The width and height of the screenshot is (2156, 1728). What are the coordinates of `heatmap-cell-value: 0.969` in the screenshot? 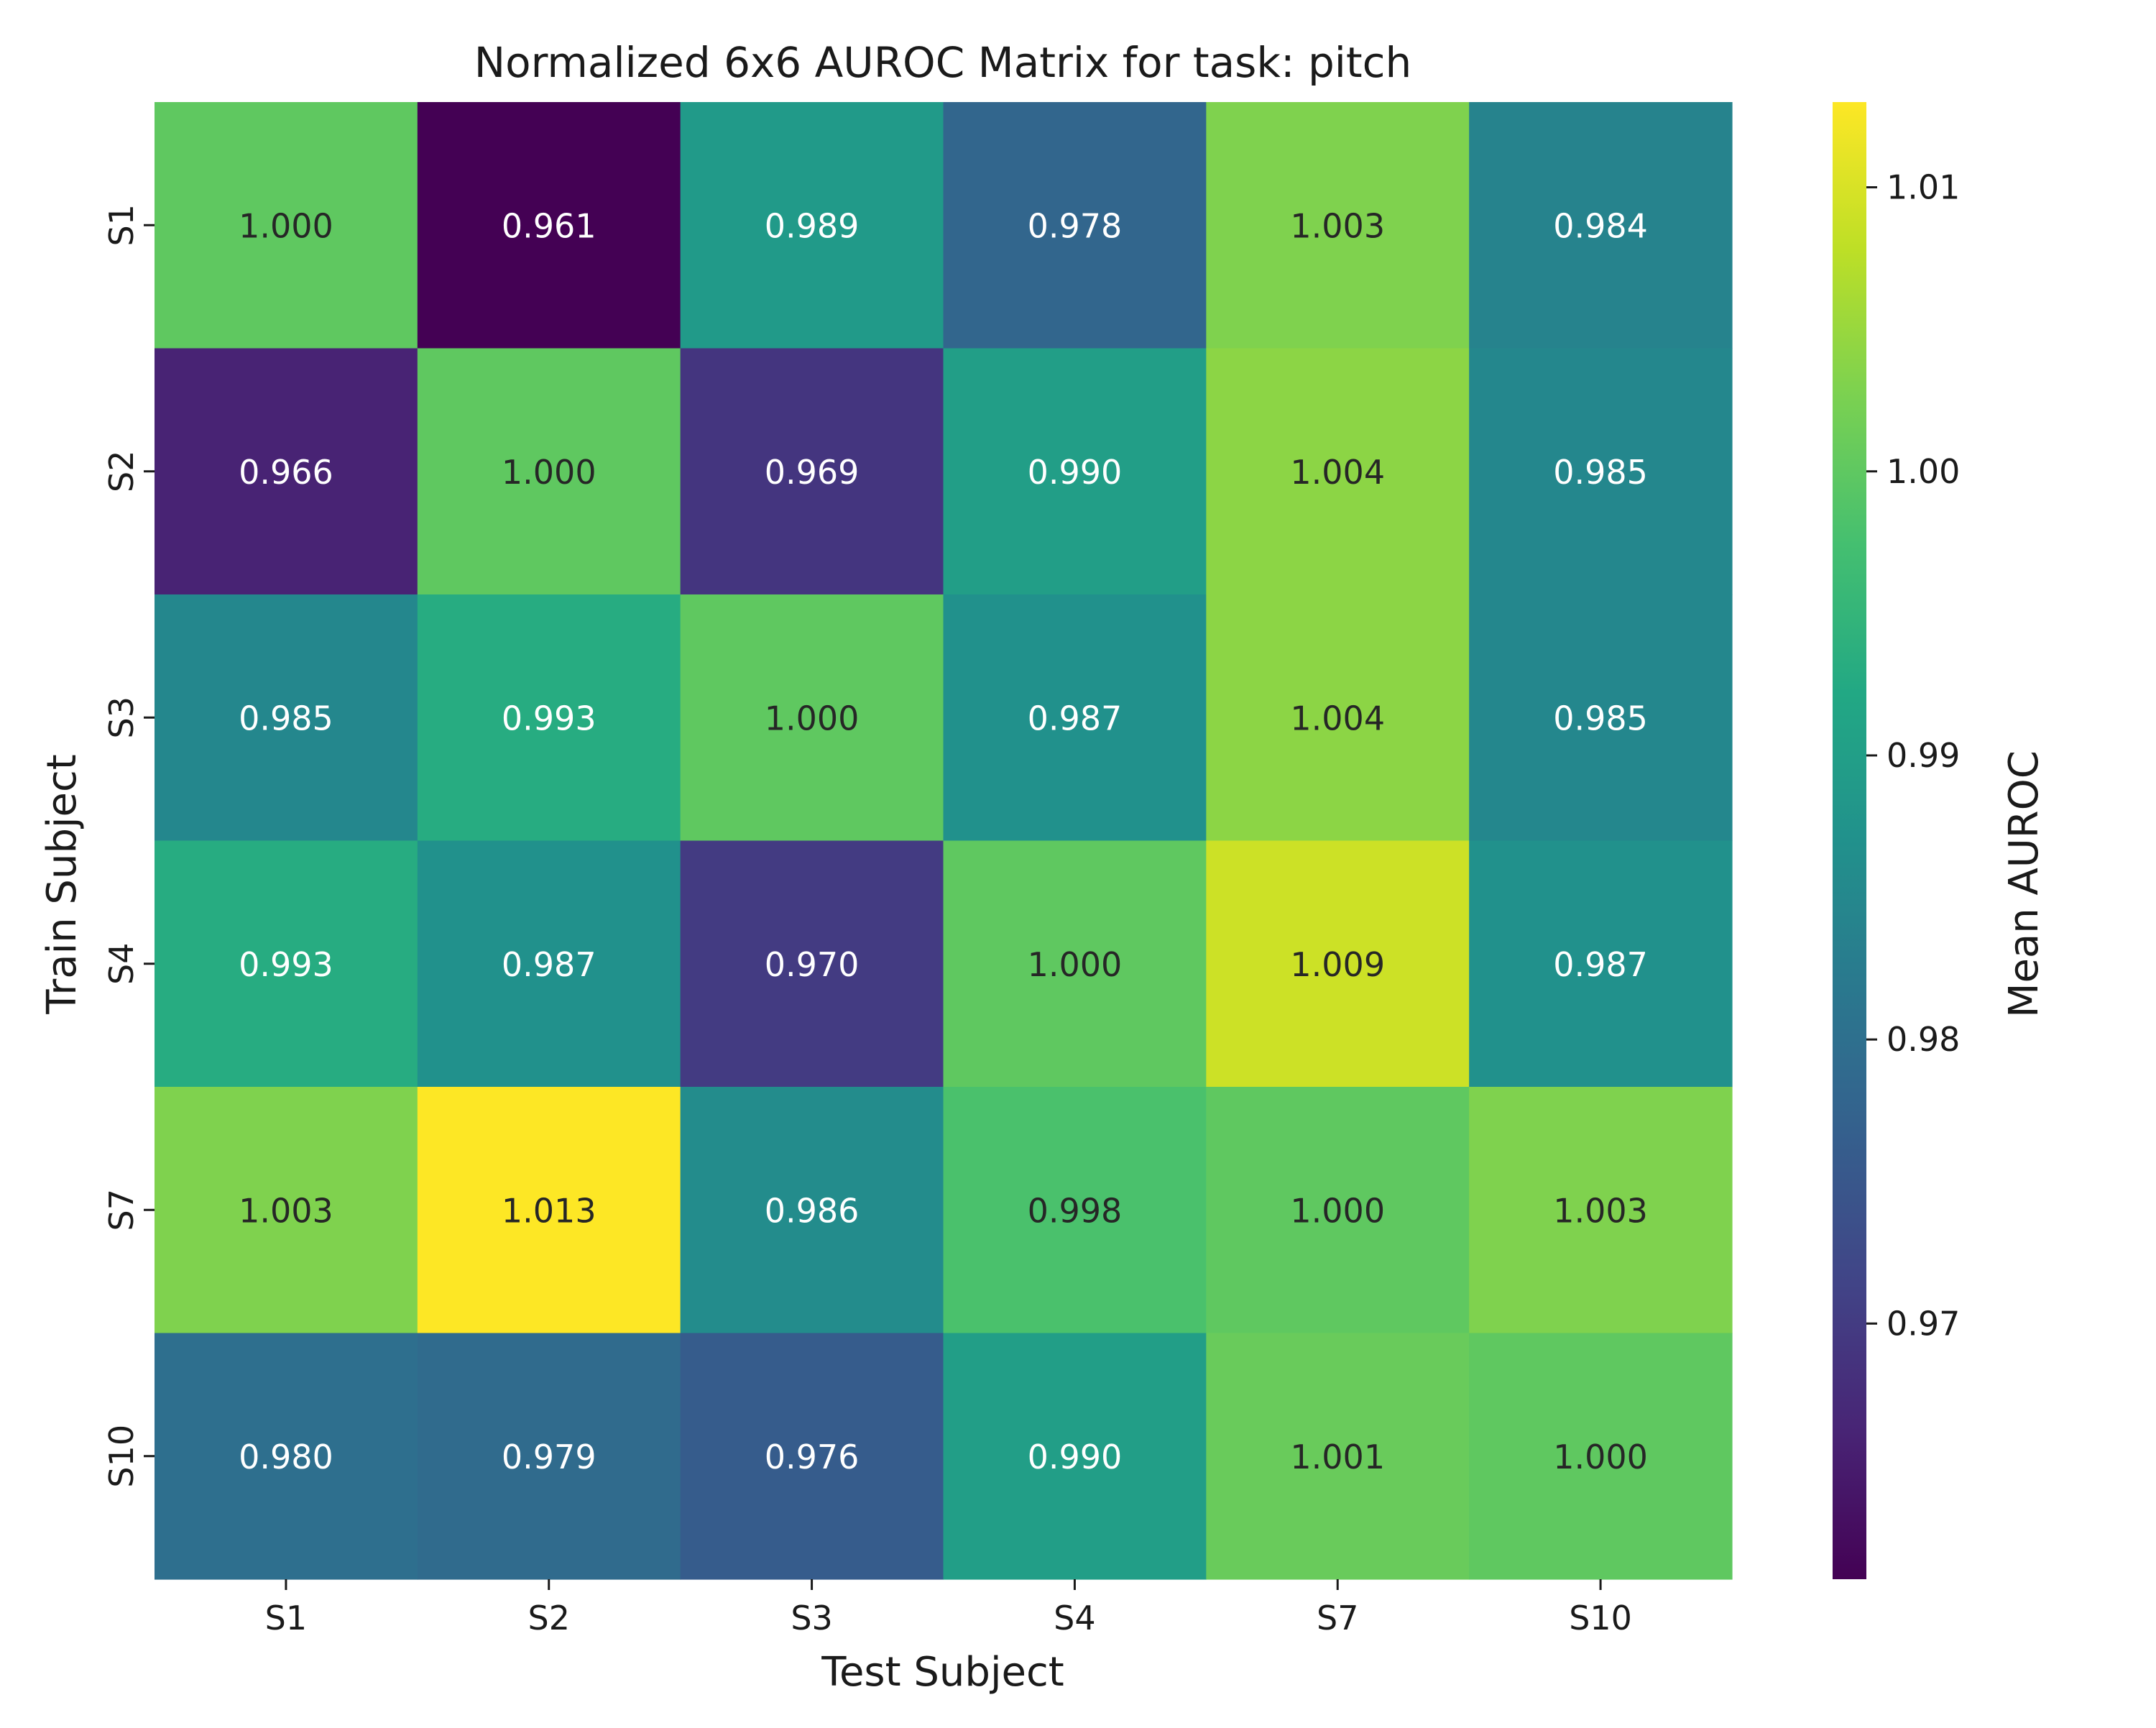 It's located at (812, 472).